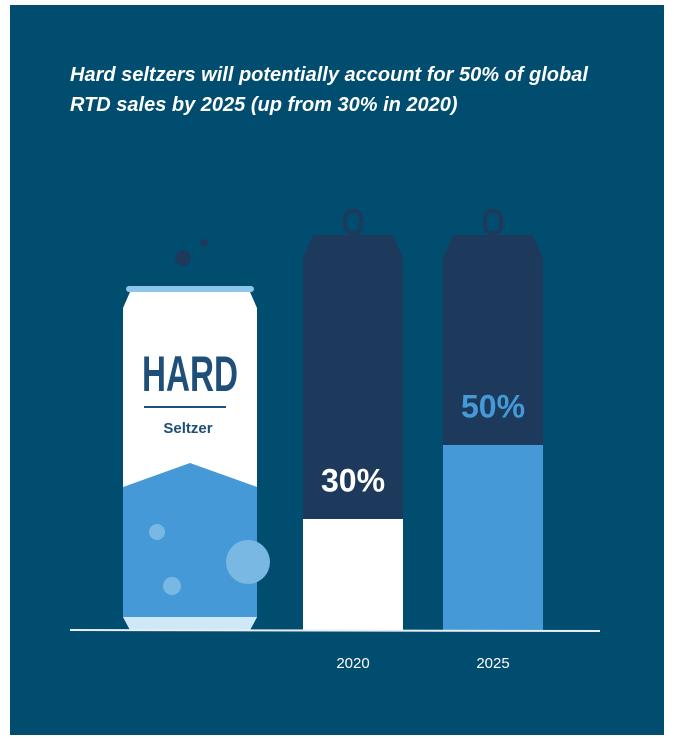  Describe the element at coordinates (492, 663) in the screenshot. I see `x-tick-label: 2025` at that location.